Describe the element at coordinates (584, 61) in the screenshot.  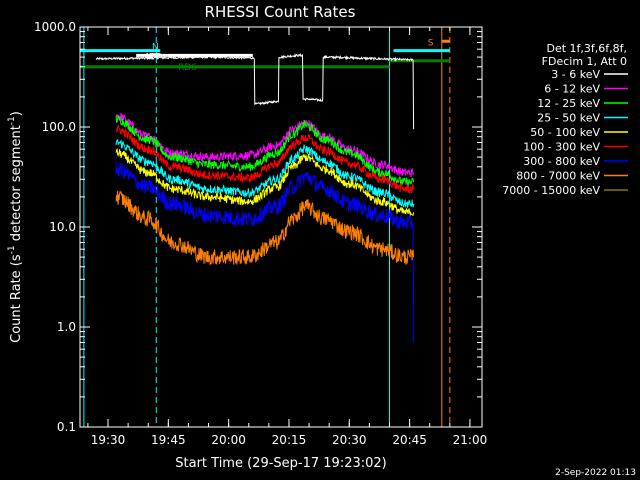
I see `legend-header-1: FDecim 1, Att 0` at that location.